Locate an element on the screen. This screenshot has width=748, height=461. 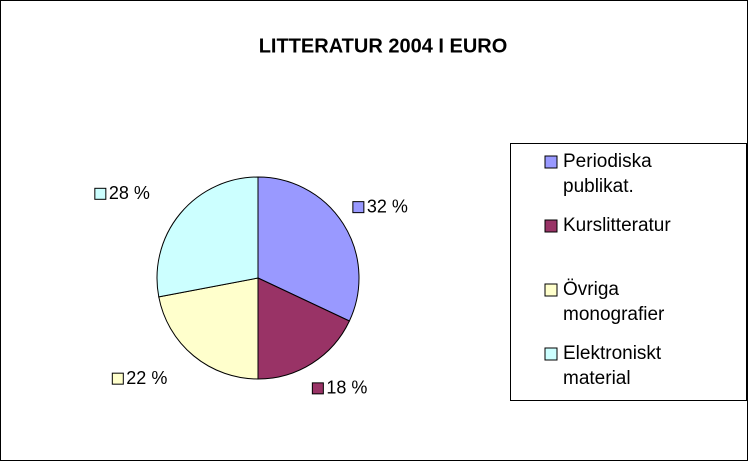
legend-line: Periodiska is located at coordinates (607, 161).